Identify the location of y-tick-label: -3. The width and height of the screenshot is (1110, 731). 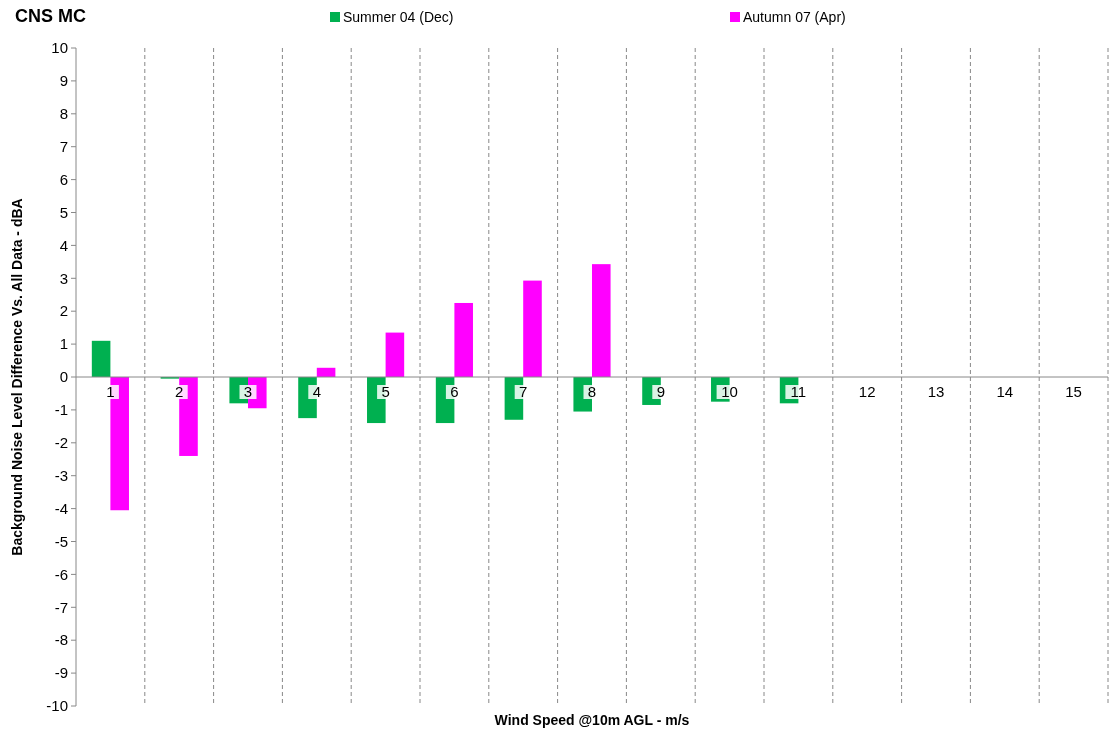
(61, 475).